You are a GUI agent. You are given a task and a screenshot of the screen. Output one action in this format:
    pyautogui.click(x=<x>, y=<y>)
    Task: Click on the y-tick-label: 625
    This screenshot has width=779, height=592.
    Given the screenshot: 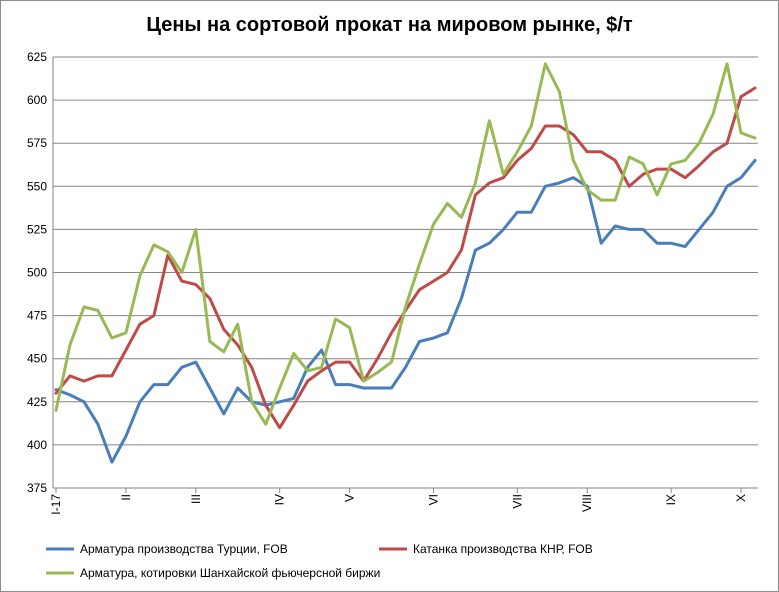 What is the action you would take?
    pyautogui.click(x=37, y=57)
    